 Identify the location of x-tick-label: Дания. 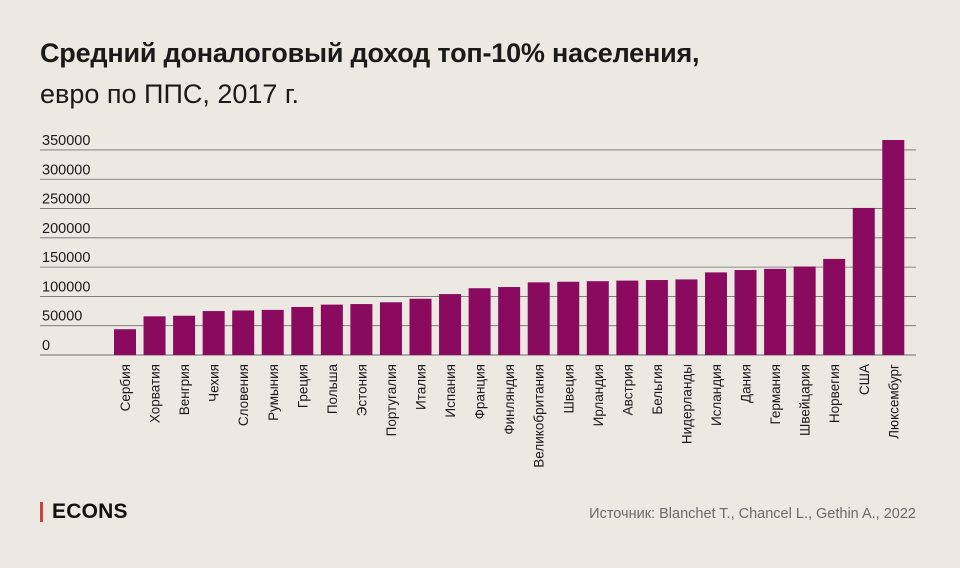
(746, 383).